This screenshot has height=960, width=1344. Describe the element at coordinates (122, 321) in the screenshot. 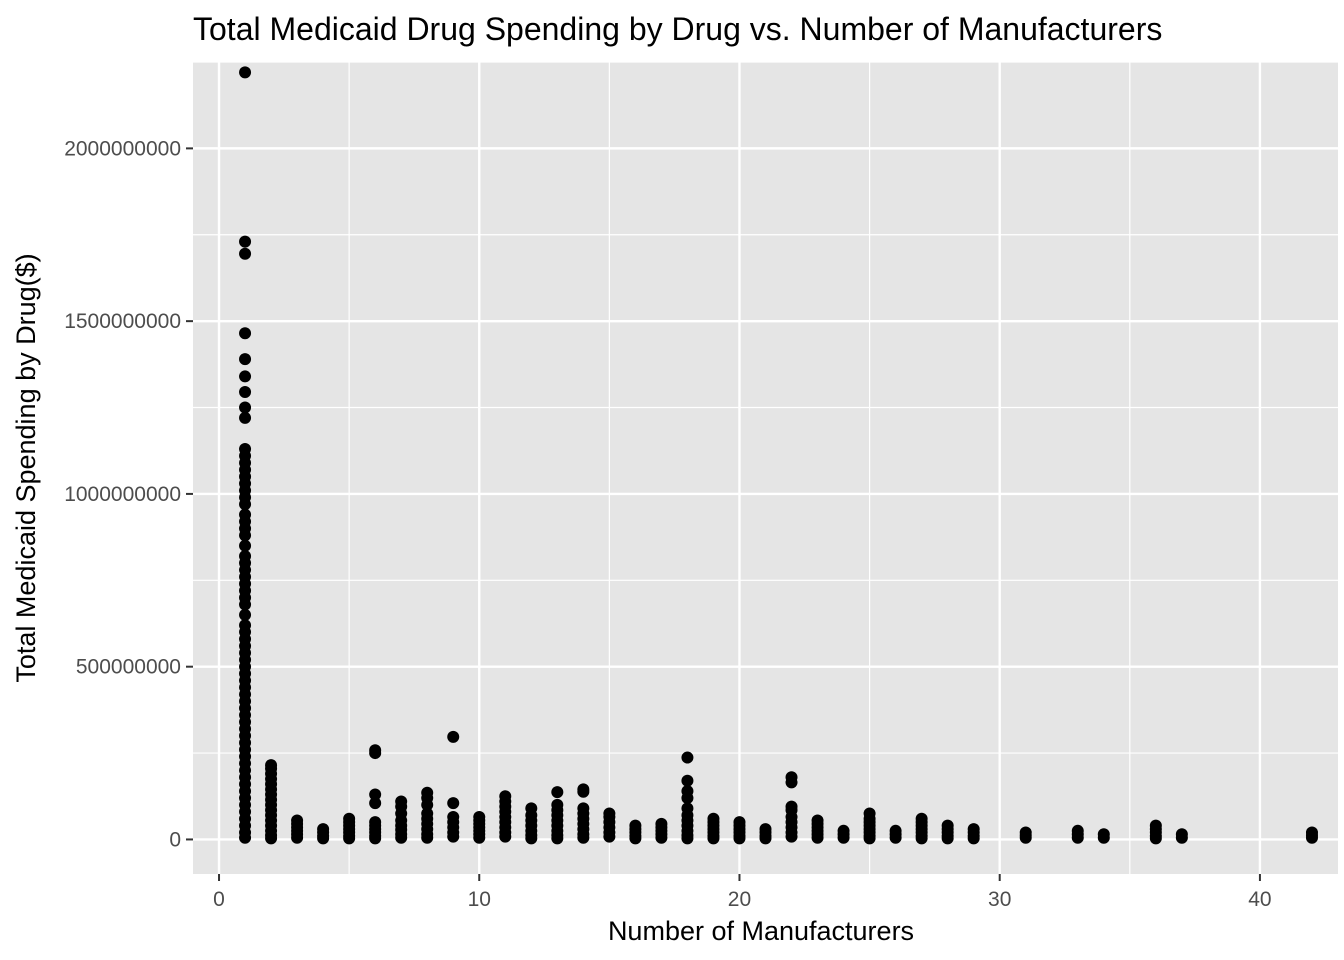

I see `y-tick-label: 1500000000` at that location.